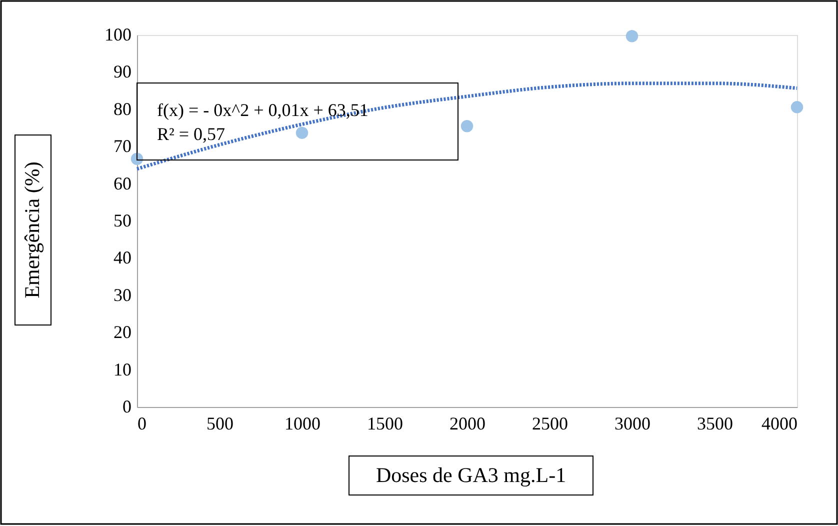 The height and width of the screenshot is (526, 838). Describe the element at coordinates (191, 134) in the screenshot. I see `annotation: R² = 0,57` at that location.